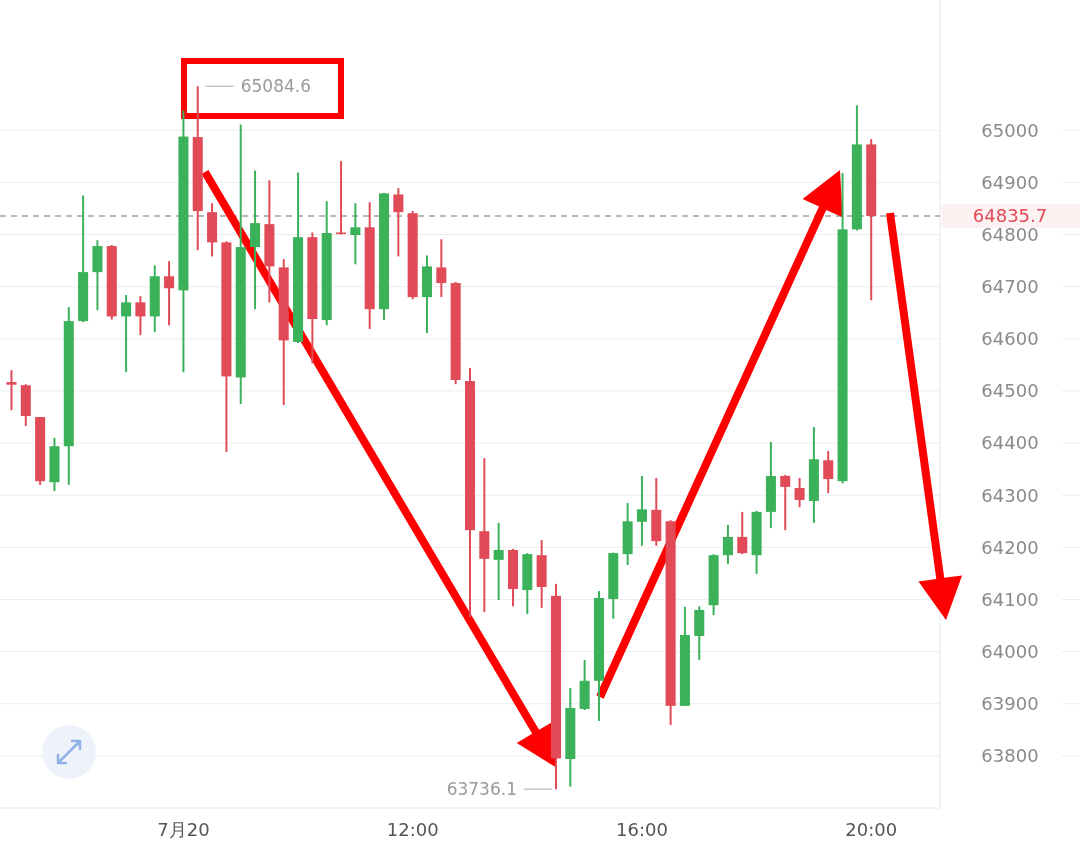 The width and height of the screenshot is (1080, 851). Describe the element at coordinates (1010, 756) in the screenshot. I see `y-tick-label: 63800` at that location.